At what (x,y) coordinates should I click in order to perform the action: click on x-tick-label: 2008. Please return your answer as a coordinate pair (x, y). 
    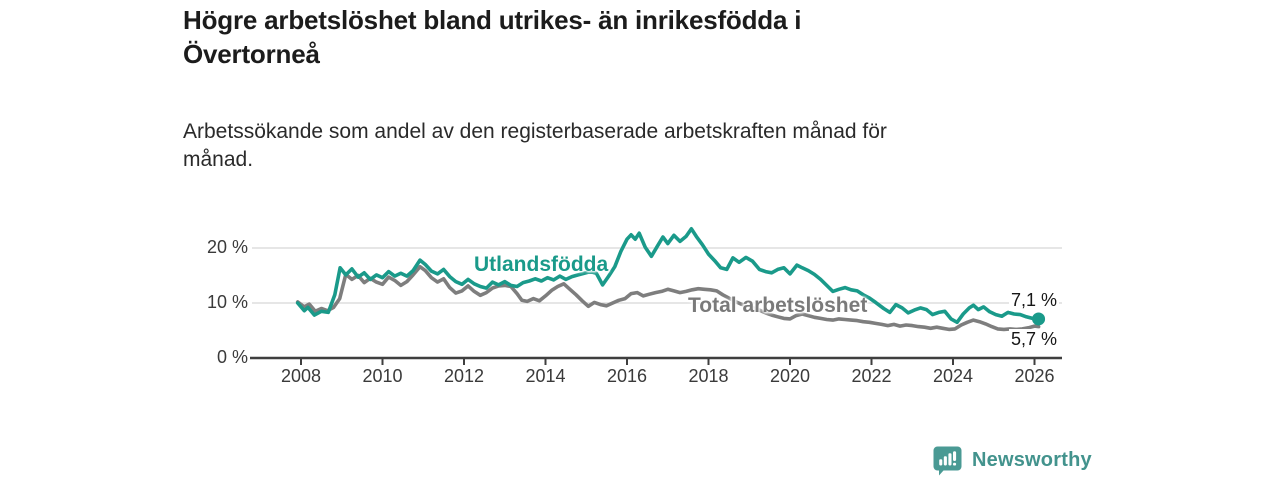
    Looking at the image, I should click on (301, 376).